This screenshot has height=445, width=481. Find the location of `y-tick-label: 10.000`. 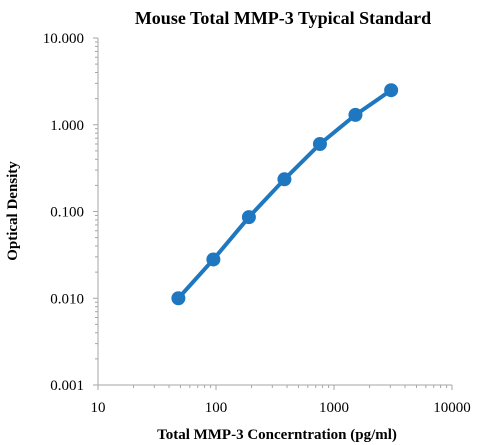

y-tick-label: 10.000 is located at coordinates (63, 39).